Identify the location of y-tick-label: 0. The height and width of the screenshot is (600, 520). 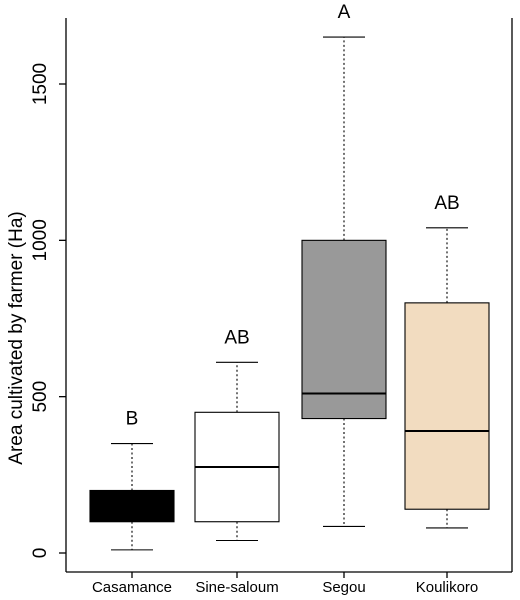
(40, 553).